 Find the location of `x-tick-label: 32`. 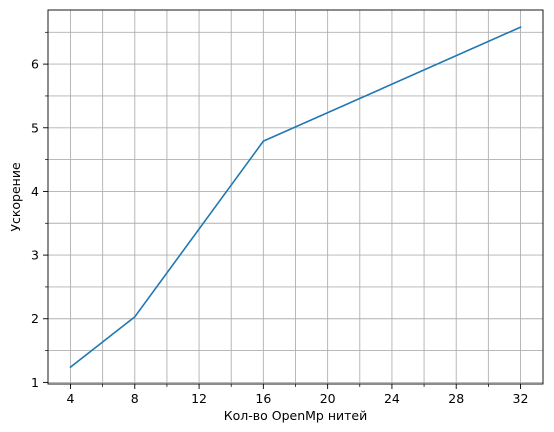

x-tick-label: 32 is located at coordinates (521, 398).